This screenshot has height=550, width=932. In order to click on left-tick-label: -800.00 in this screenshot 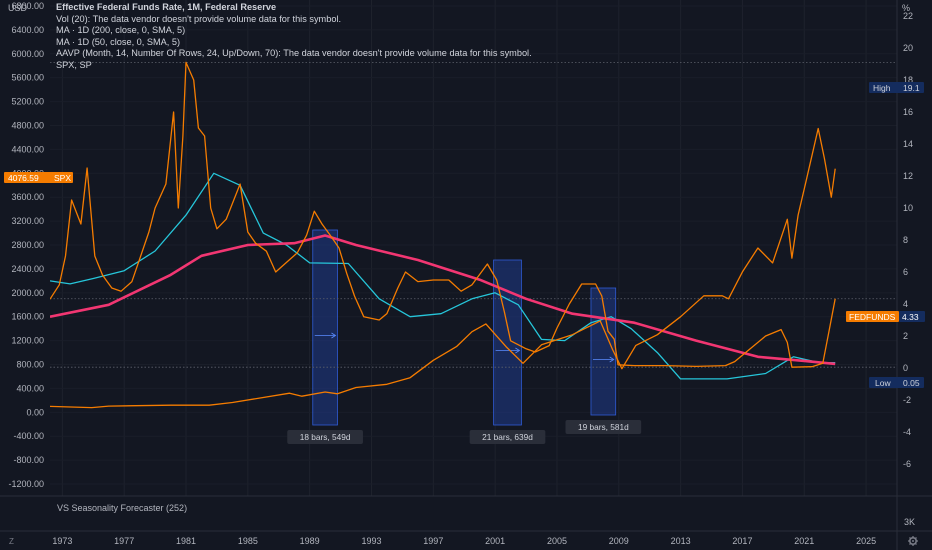, I will do `click(28, 460)`.